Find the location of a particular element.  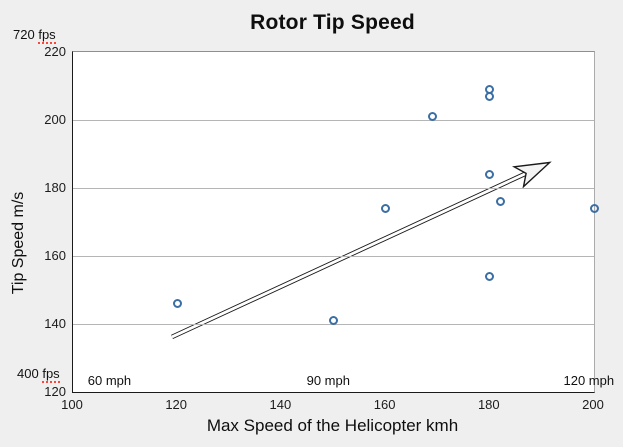

x-tick-140: 140 is located at coordinates (280, 404).